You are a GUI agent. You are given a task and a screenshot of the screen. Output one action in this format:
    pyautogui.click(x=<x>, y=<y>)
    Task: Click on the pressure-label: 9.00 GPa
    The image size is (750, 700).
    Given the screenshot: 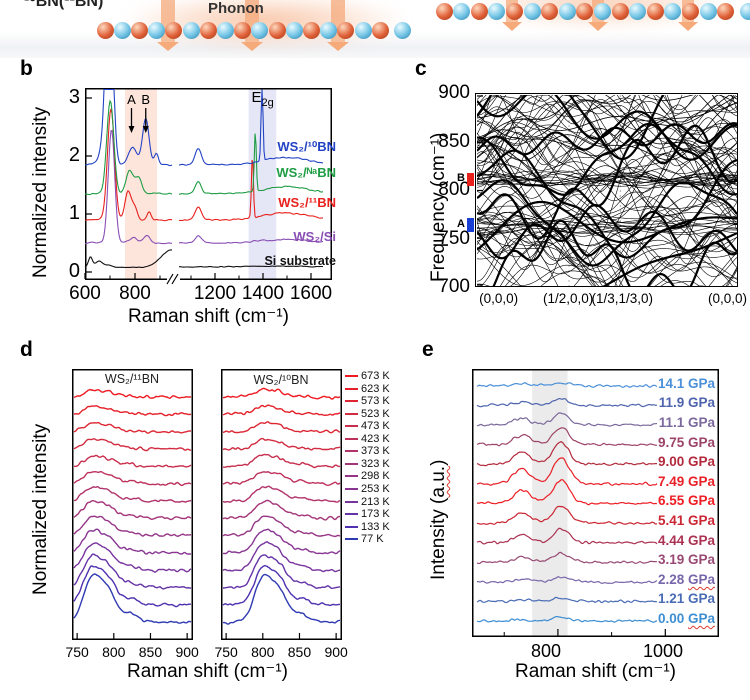 What is the action you would take?
    pyautogui.click(x=686, y=462)
    